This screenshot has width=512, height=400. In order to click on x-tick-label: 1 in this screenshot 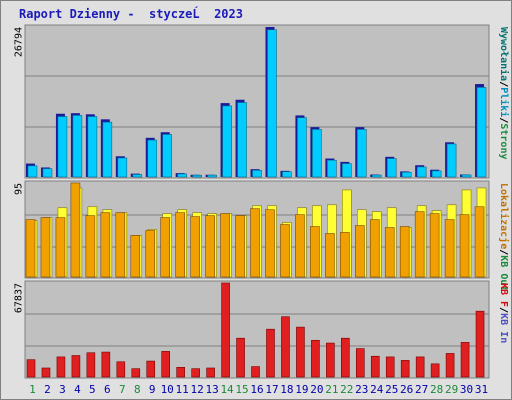, I will do `click(32, 389)`.